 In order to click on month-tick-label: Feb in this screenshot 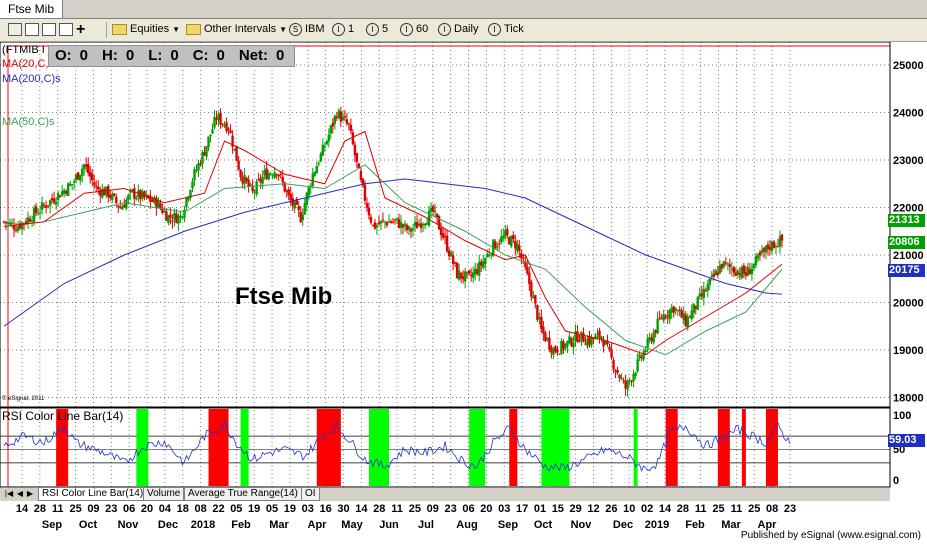, I will do `click(695, 525)`.